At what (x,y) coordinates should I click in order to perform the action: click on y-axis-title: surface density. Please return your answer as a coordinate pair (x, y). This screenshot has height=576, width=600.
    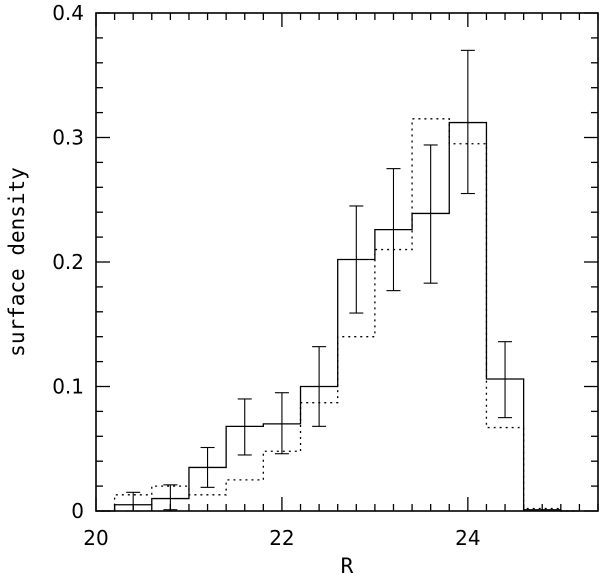
    Looking at the image, I should click on (17, 262).